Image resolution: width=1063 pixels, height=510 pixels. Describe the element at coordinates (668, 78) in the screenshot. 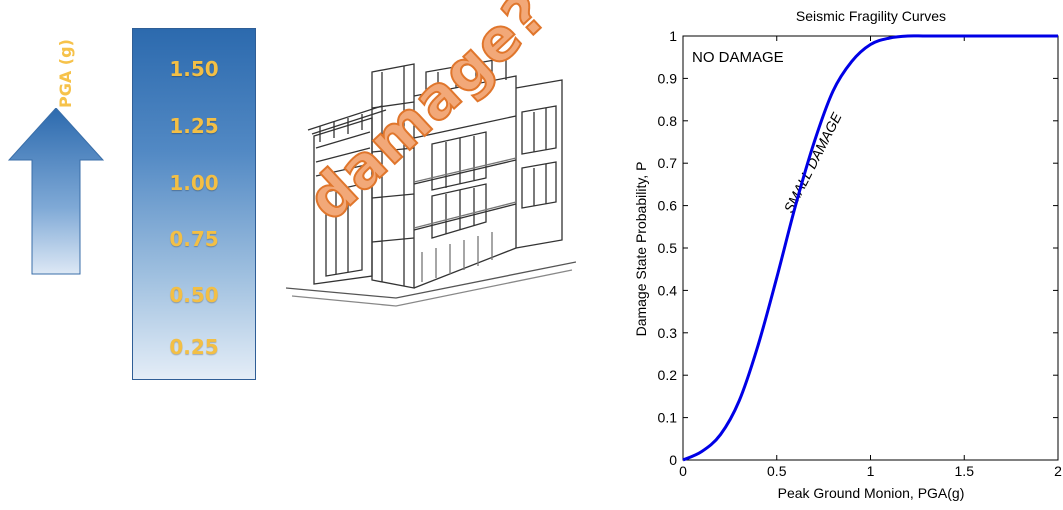

I see `y-tick-label: 0.9` at that location.